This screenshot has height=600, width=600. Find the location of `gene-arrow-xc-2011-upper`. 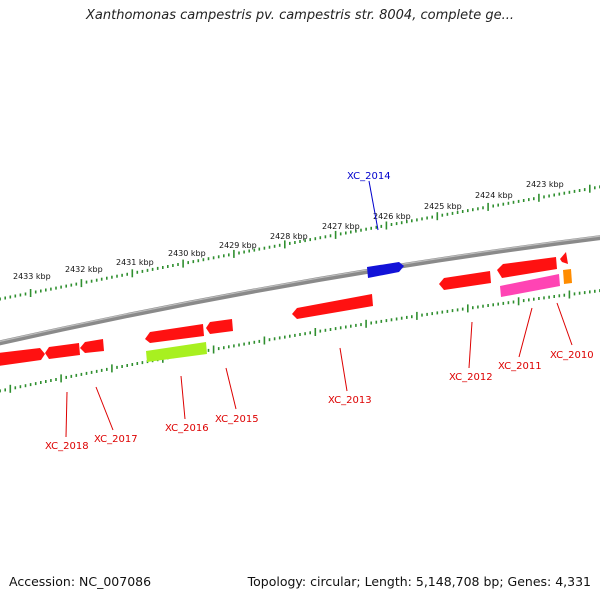

gene-arrow-xc-2011-upper is located at coordinates (527, 267).